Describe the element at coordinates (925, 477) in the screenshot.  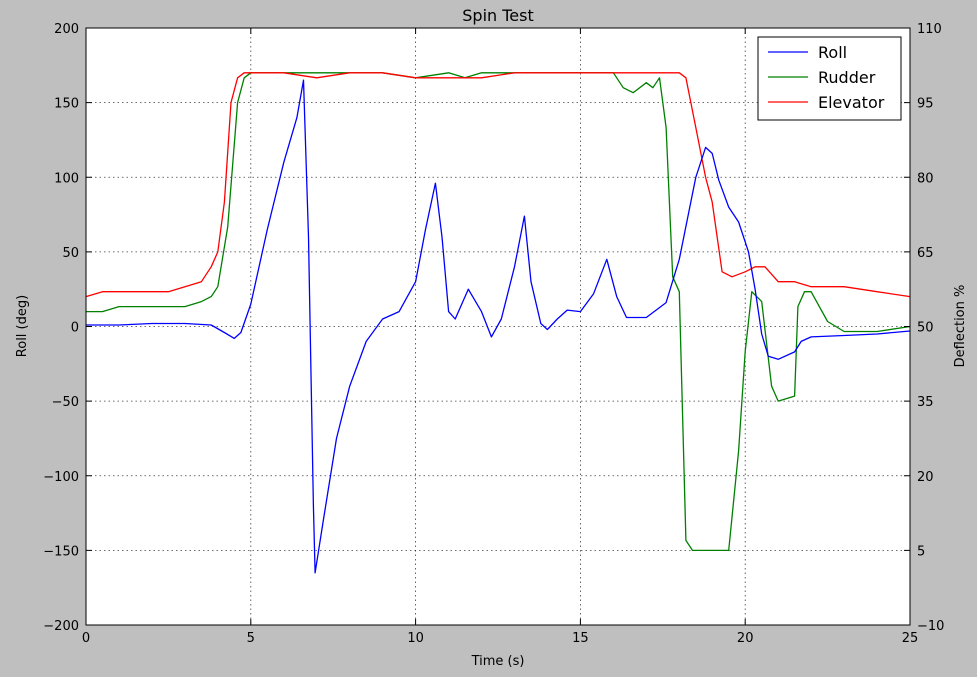
I see `y-tick-label-right: 20` at that location.